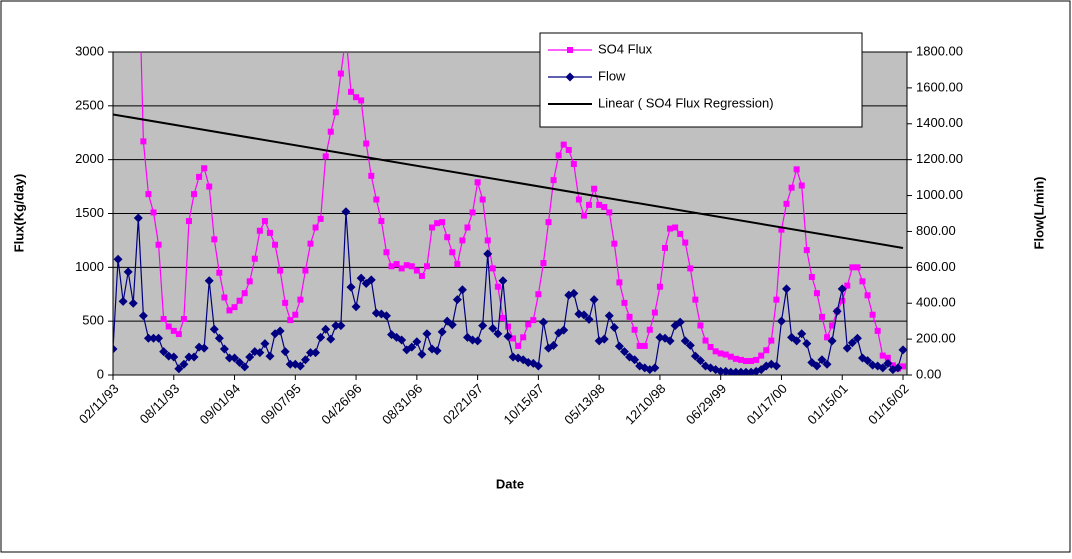 This screenshot has width=1072, height=559. What do you see at coordinates (100, 373) in the screenshot?
I see `y-tick-label: 0` at bounding box center [100, 373].